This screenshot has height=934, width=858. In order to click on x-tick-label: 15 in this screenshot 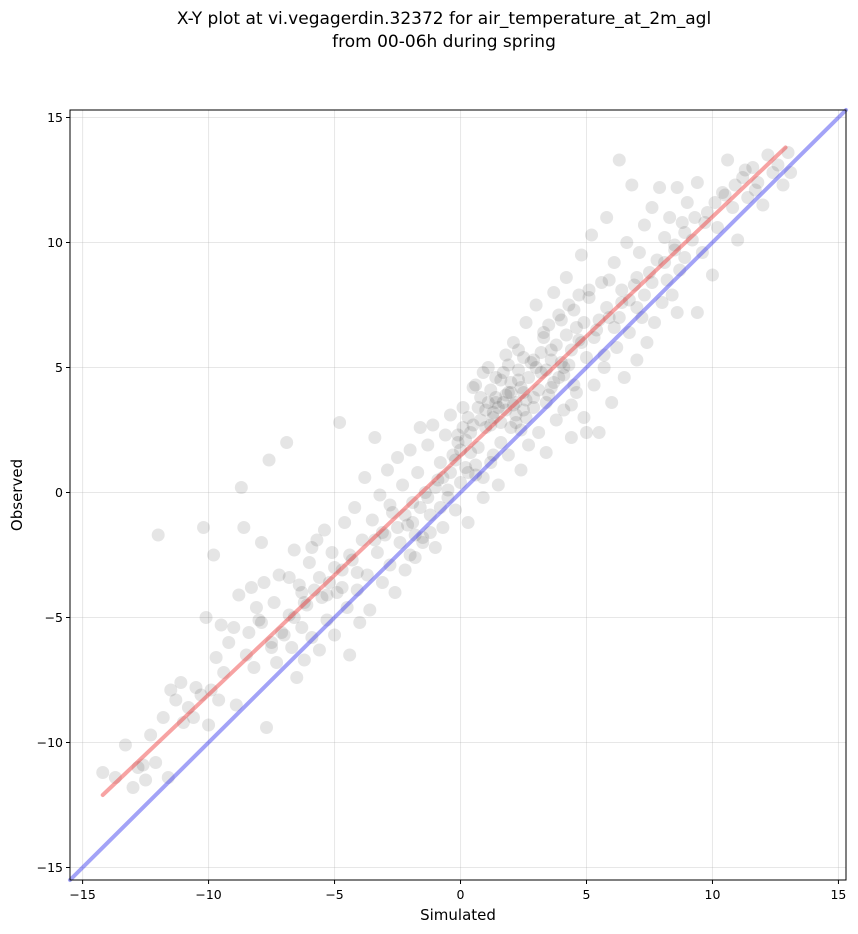, I will do `click(838, 894)`.